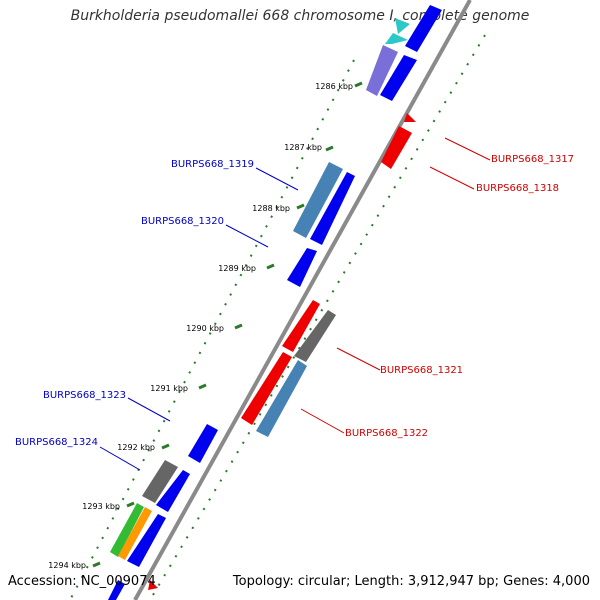  Describe the element at coordinates (517, 188) in the screenshot. I see `gene-label-1318: BURPS668_1318` at that location.